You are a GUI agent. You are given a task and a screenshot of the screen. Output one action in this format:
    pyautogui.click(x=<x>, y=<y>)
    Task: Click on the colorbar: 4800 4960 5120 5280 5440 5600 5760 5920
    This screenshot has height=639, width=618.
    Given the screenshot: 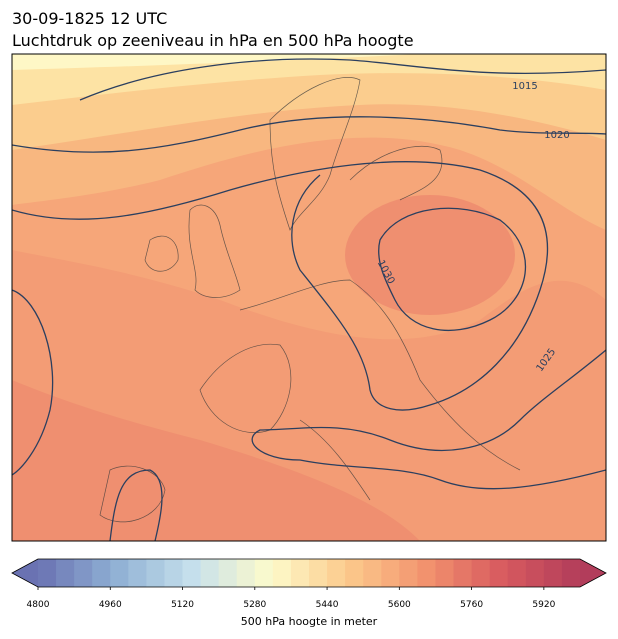 What is the action you would take?
    pyautogui.click(x=309, y=584)
    